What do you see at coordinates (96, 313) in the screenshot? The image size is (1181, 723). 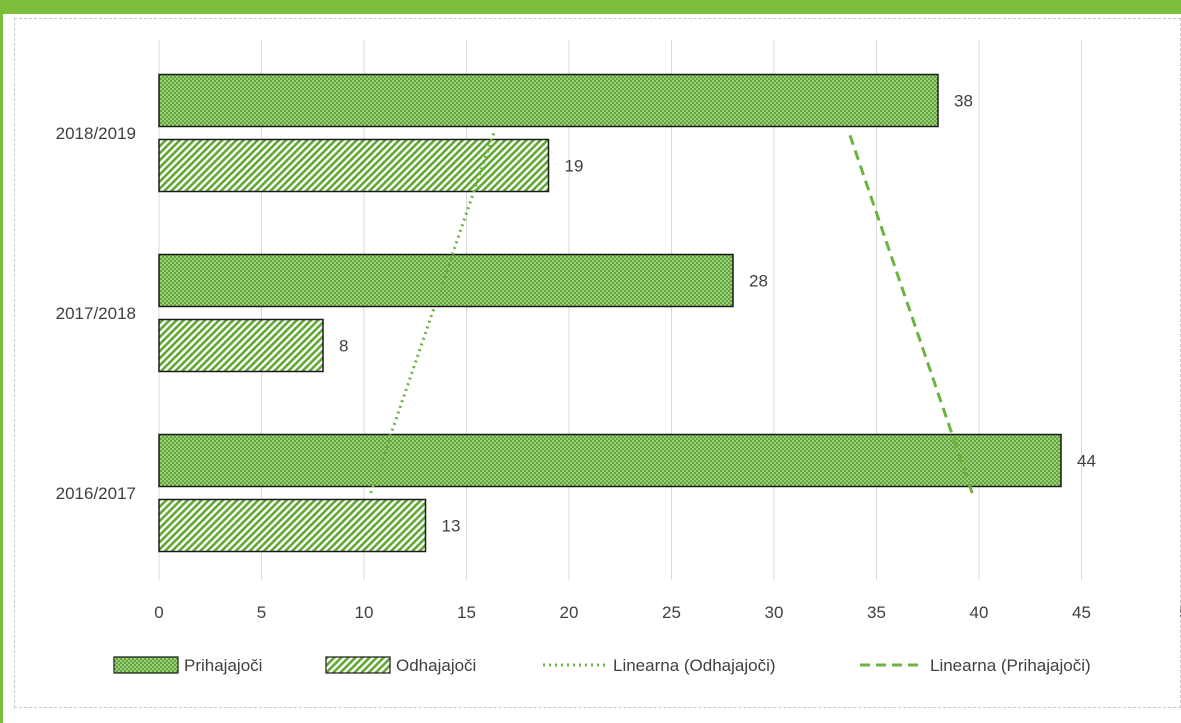 I see `y-category-label: 2017/2018` at bounding box center [96, 313].